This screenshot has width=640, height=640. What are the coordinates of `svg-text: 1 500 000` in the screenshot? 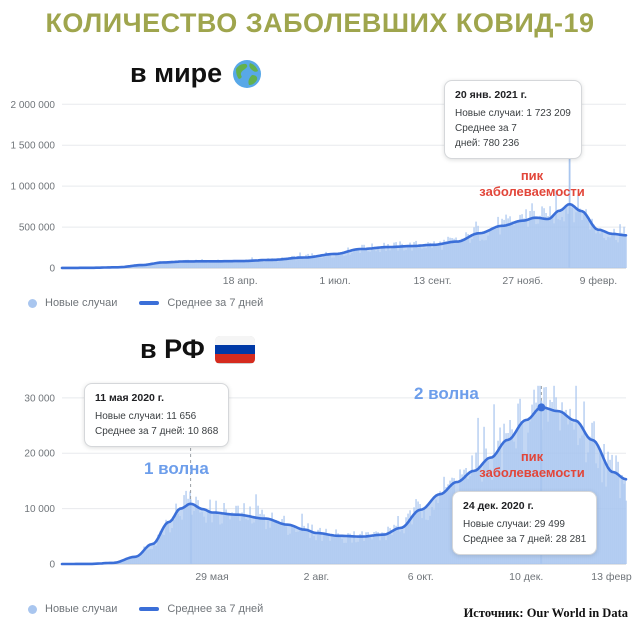 It's located at (33, 146).